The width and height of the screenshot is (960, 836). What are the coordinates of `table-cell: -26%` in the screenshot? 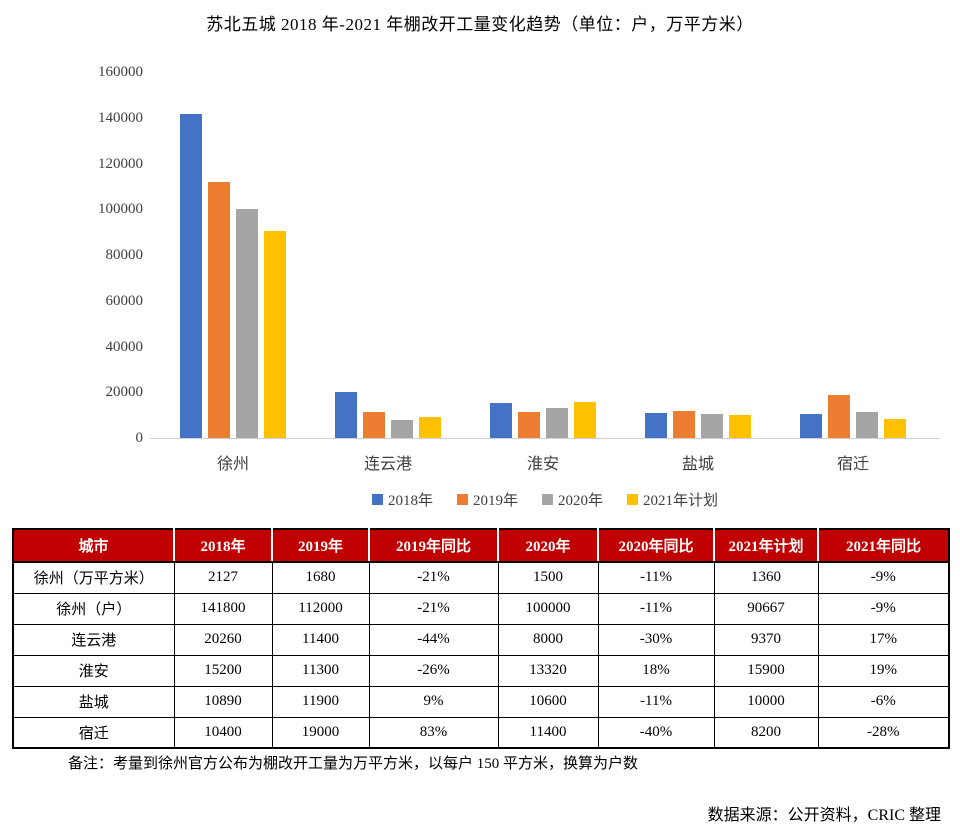 It's located at (433, 670).